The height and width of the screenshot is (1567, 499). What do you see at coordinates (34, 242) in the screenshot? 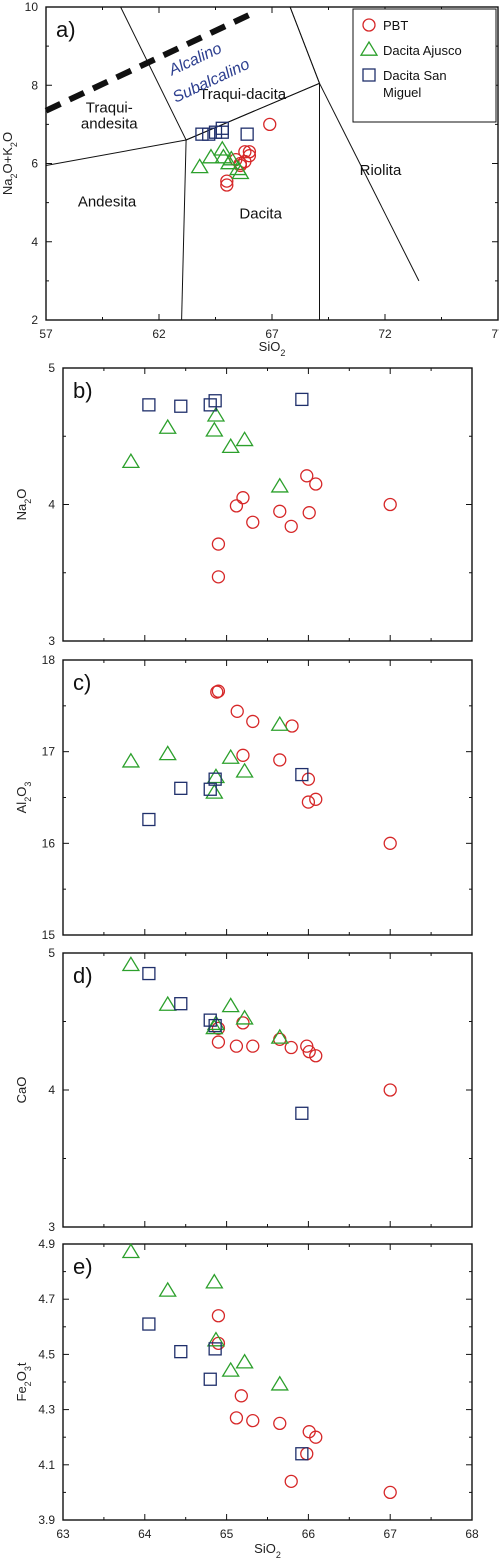
I see `y-tick-label: 4` at bounding box center [34, 242].